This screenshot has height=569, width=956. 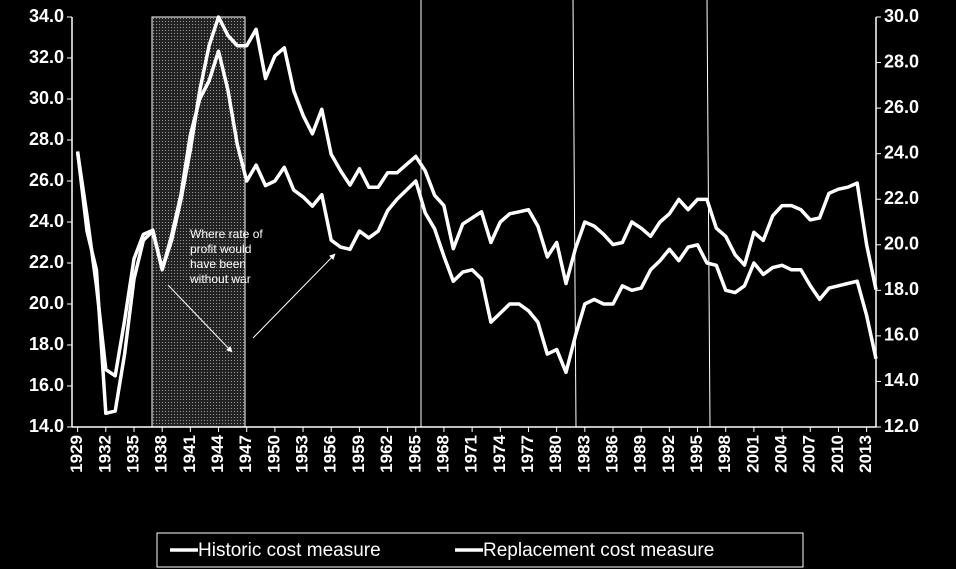 What do you see at coordinates (386, 454) in the screenshot?
I see `x-tick-label: 1962` at bounding box center [386, 454].